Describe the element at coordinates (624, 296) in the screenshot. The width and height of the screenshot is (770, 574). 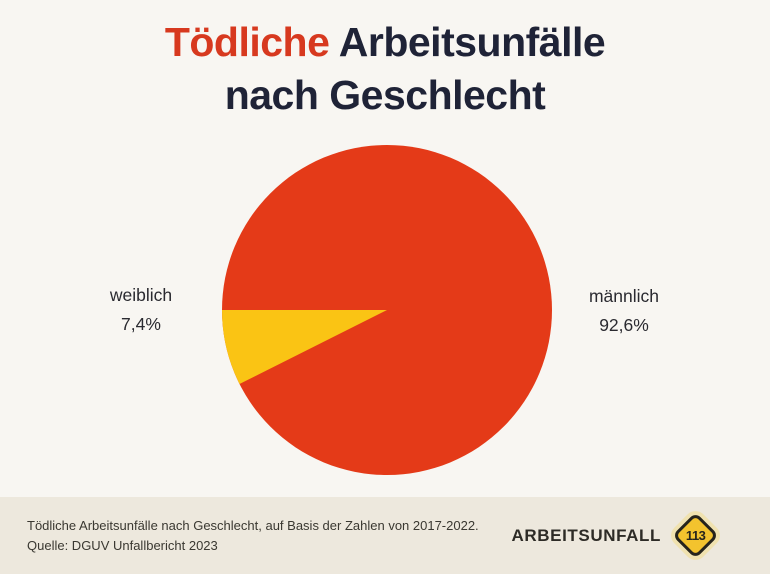
I see `slice-label-maennlich-name: männlich` at that location.